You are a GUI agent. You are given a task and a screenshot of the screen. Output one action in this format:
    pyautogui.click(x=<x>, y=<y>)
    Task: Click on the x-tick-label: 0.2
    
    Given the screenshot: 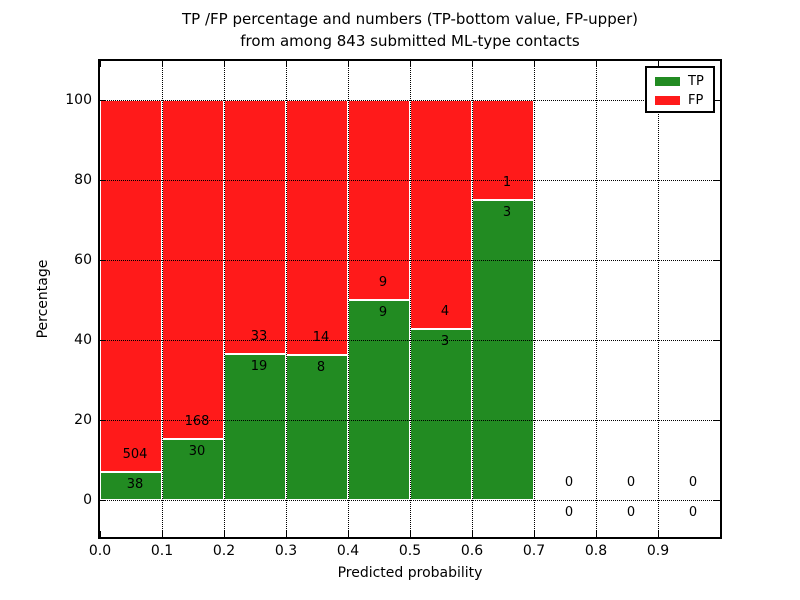 What is the action you would take?
    pyautogui.click(x=224, y=551)
    